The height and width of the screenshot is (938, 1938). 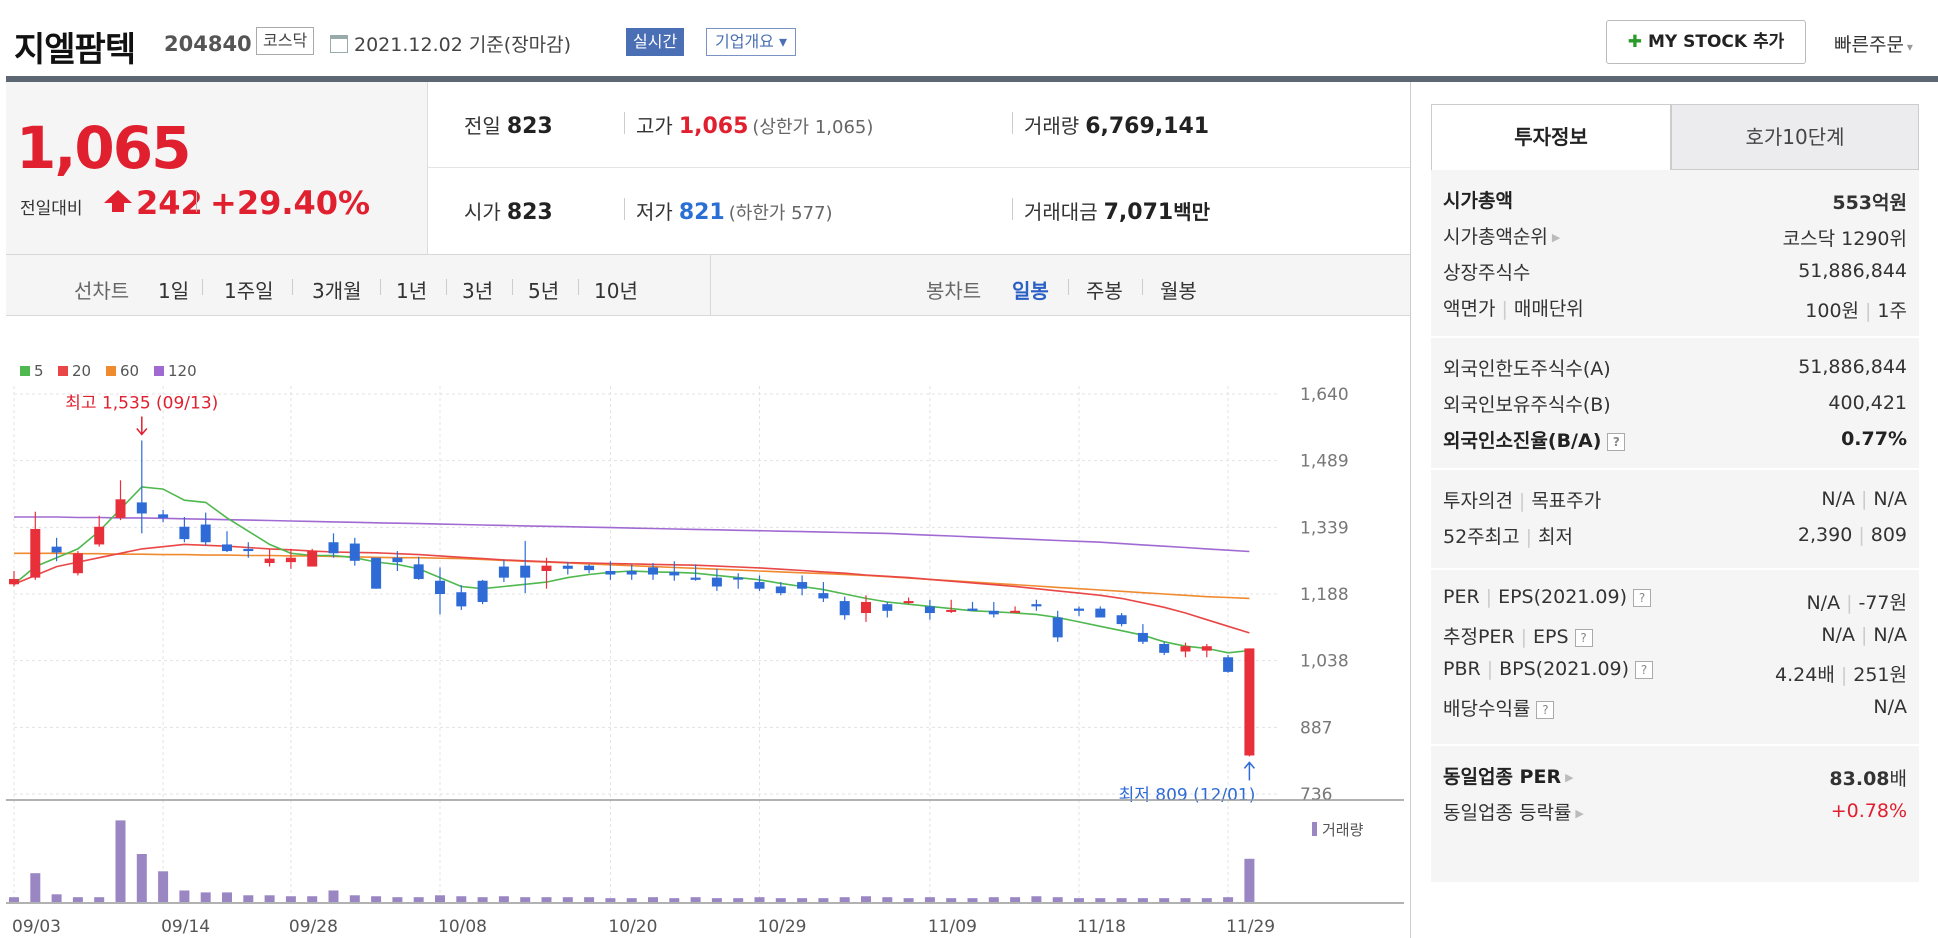 I want to click on add-my-stock-button: ✚ MY STOCK 추가, so click(x=1706, y=42).